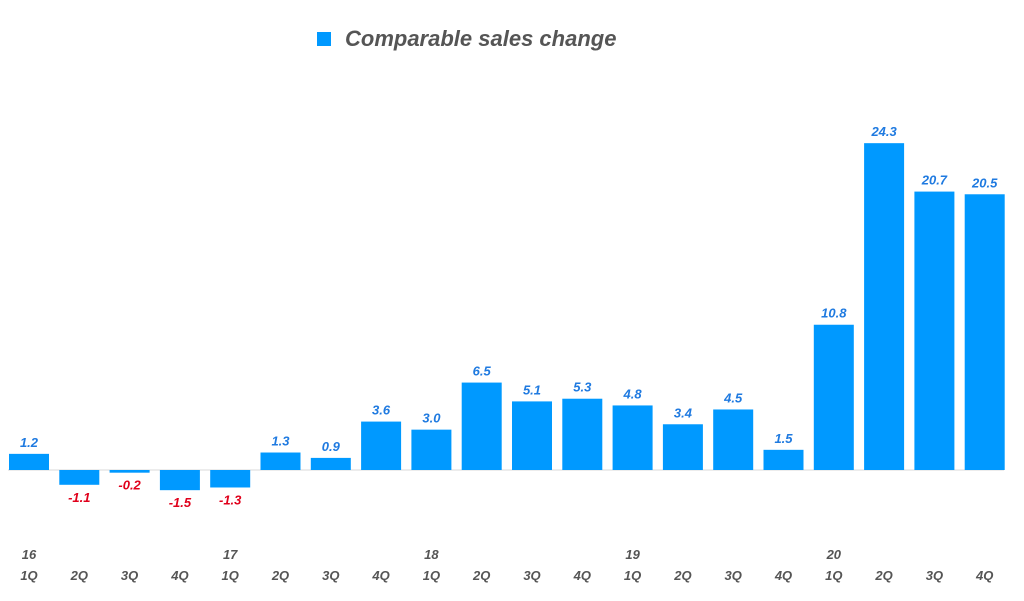 The image size is (1024, 601). I want to click on data-label: 3.6, so click(381, 410).